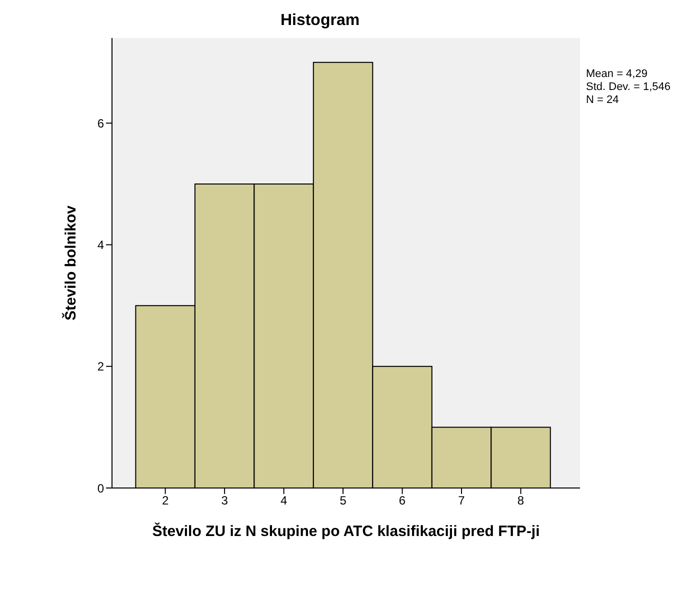 The width and height of the screenshot is (683, 595). I want to click on y-tick-label: 0, so click(100, 488).